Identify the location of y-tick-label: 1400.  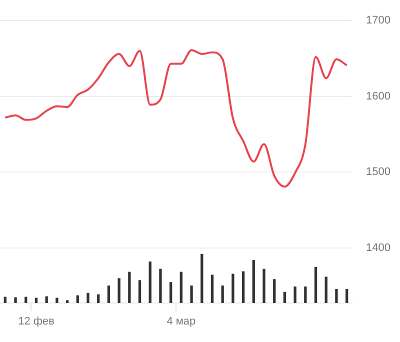
(378, 248).